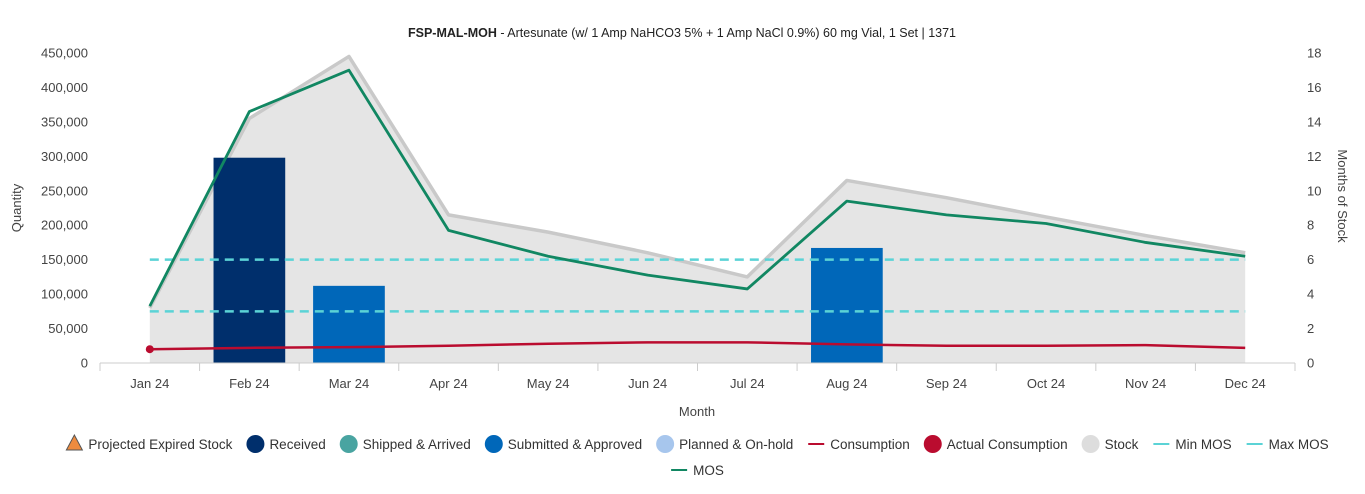 This screenshot has width=1365, height=494. I want to click on legend-label: Min MOS, so click(1203, 444).